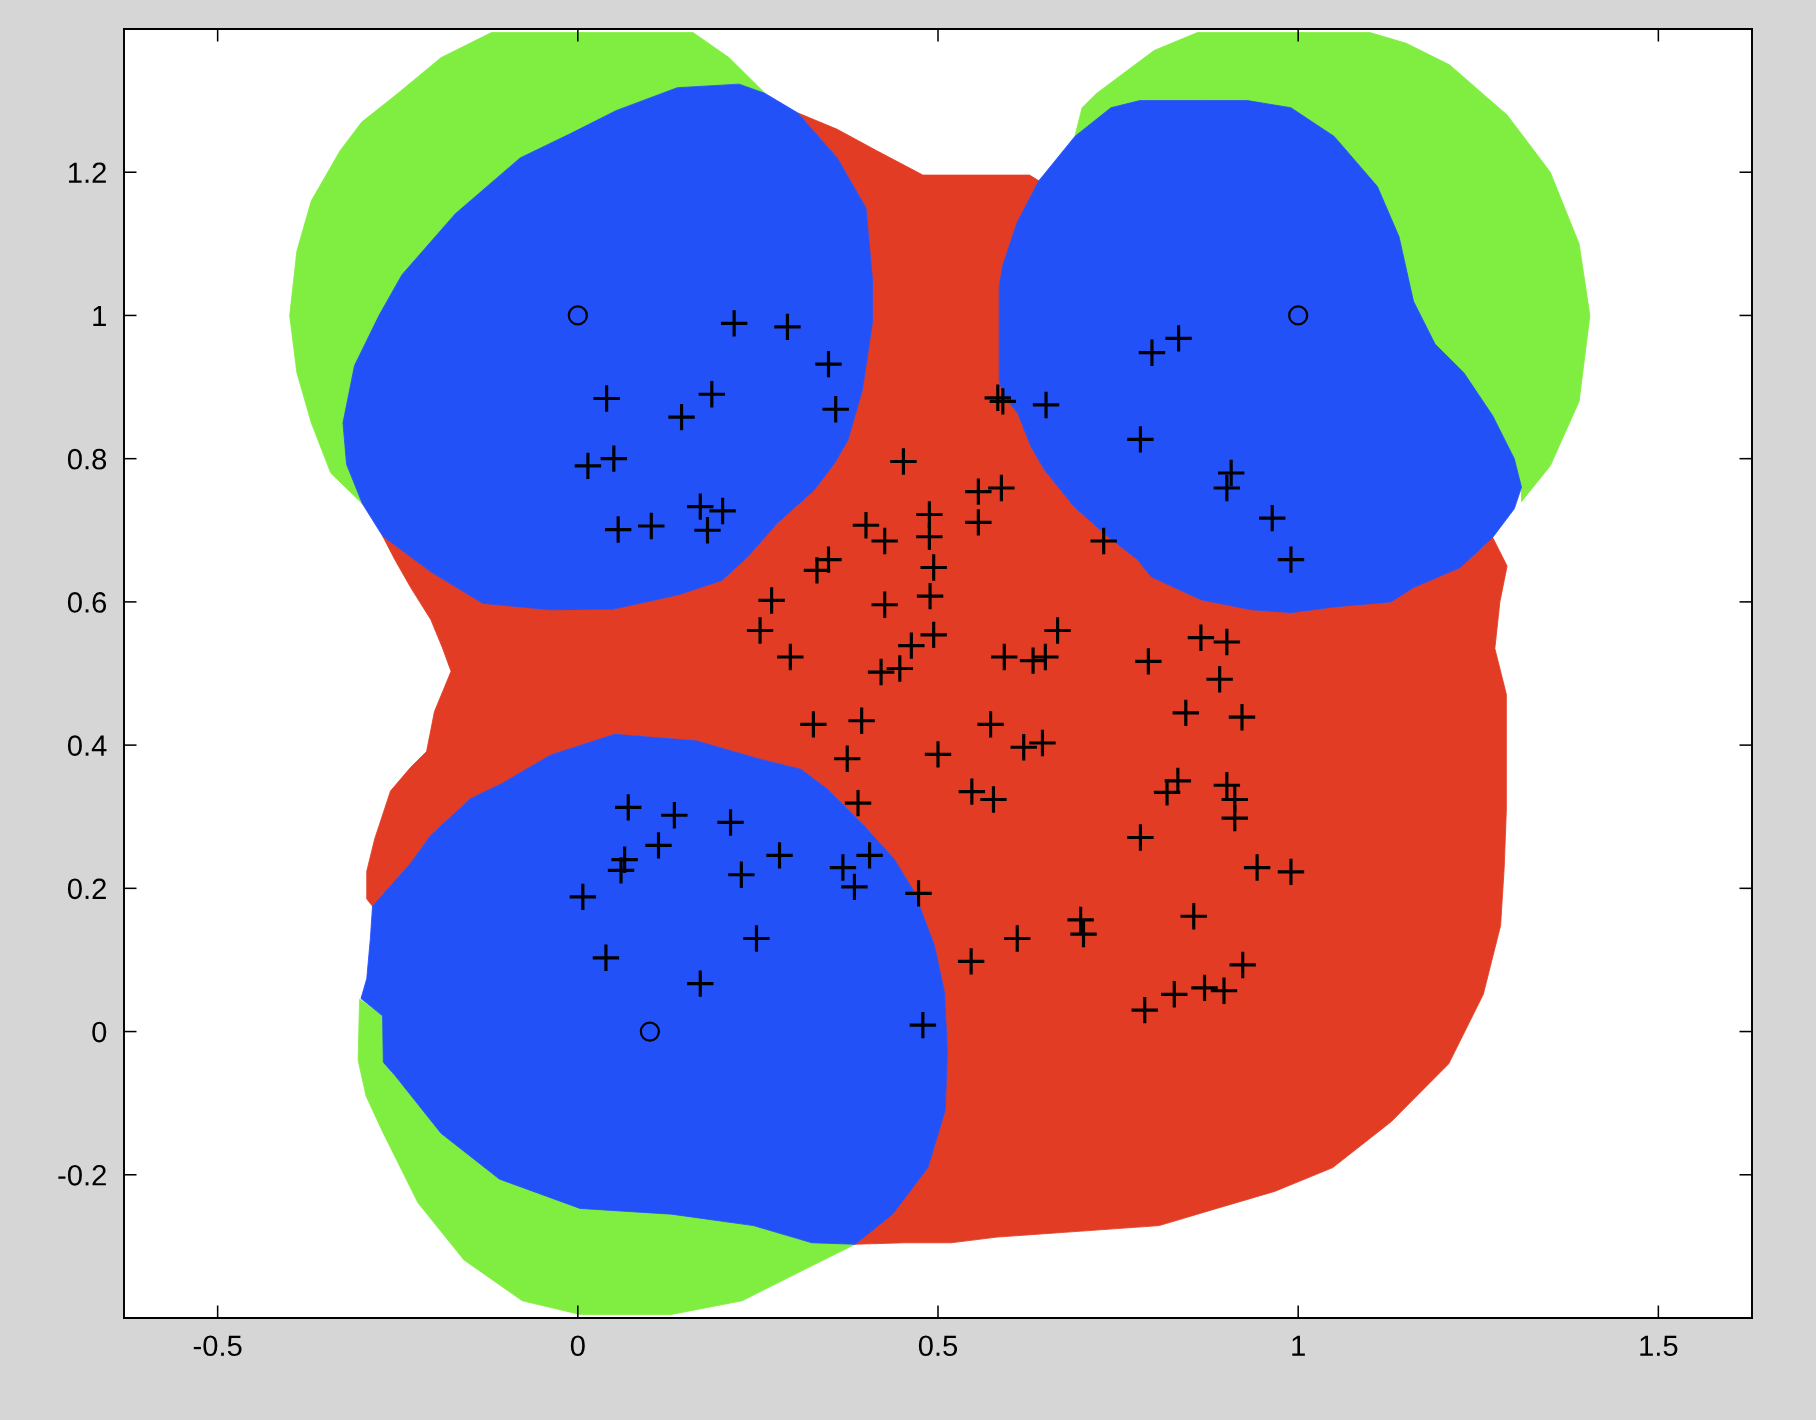  I want to click on x-tick-label: 1, so click(1298, 1345).